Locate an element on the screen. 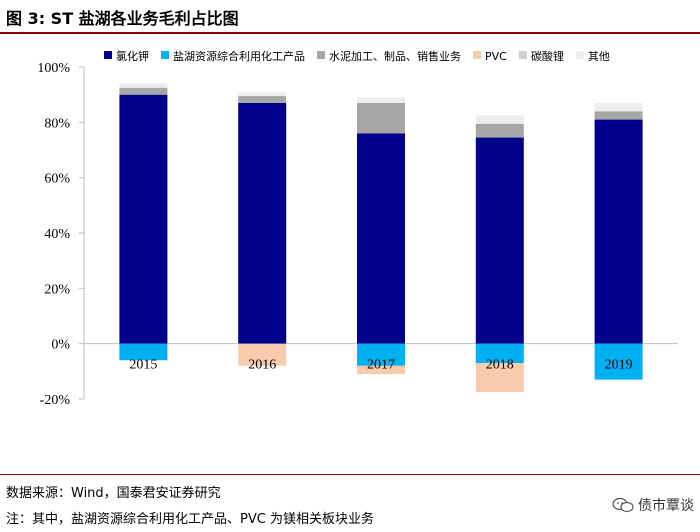  y-tick-label: 0% is located at coordinates (60, 345).